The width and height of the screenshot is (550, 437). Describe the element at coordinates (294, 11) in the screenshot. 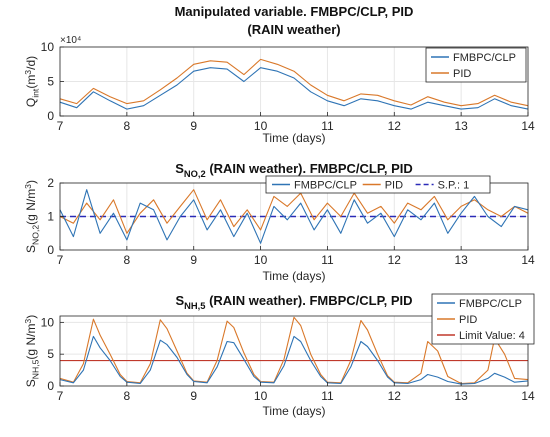

I see `chart-title: Manipulated variable. FMBPC/CLP, PID` at that location.